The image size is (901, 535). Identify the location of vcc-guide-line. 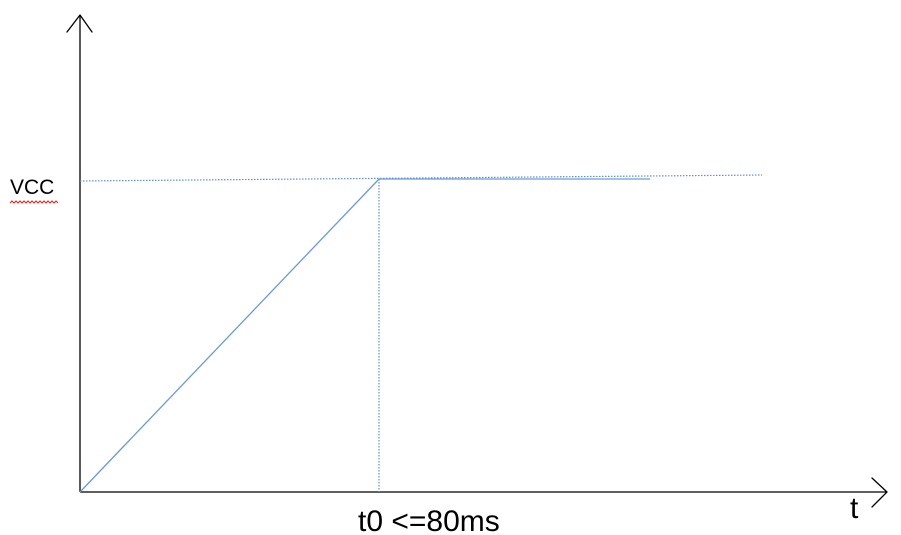
(421, 178).